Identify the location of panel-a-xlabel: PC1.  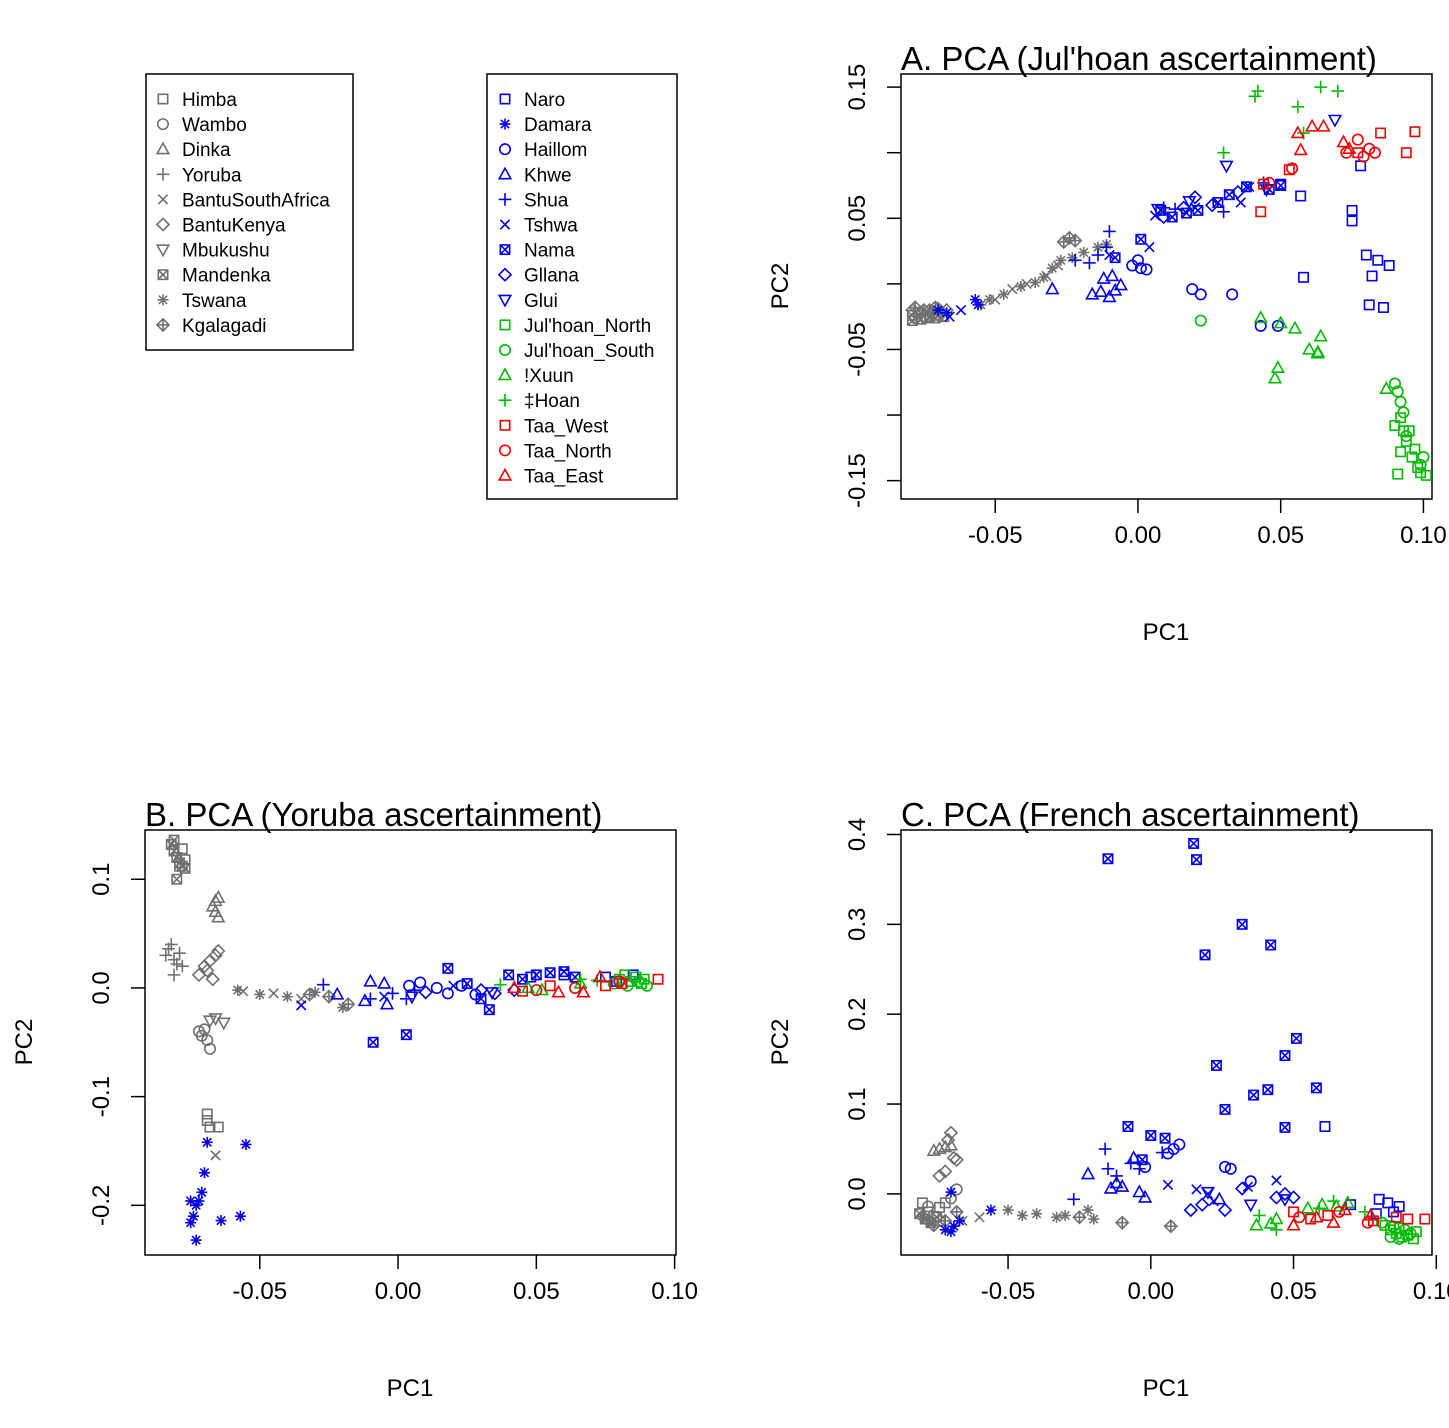
(1166, 632).